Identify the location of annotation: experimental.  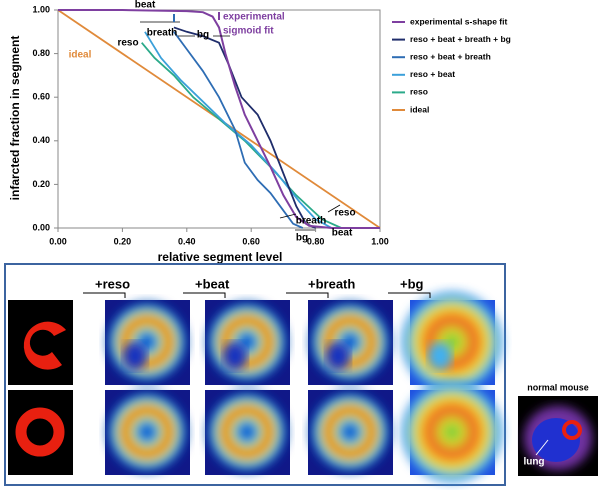
(254, 17).